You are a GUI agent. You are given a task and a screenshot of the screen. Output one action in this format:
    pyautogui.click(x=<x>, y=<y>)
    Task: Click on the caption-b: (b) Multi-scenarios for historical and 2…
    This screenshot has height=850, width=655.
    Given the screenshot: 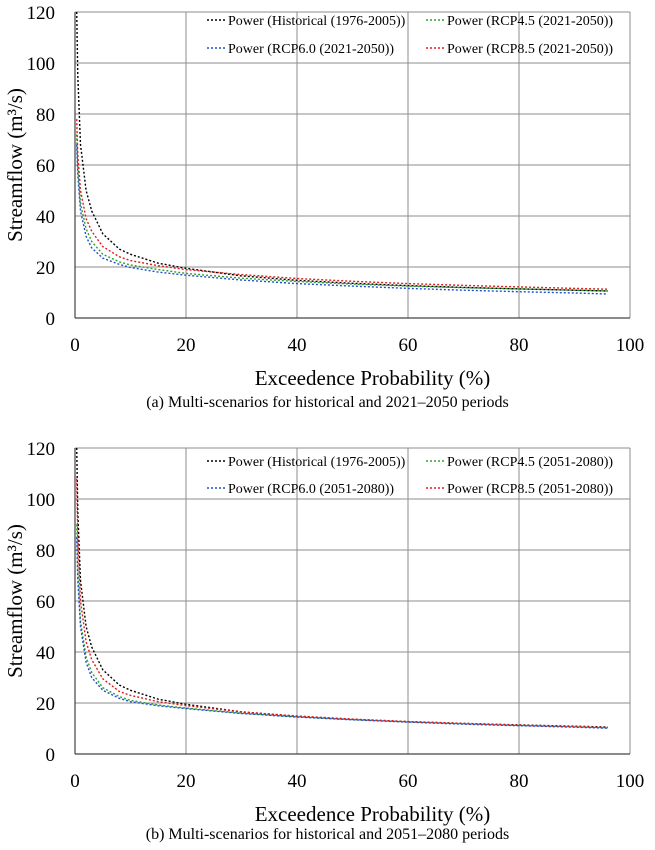 What is the action you would take?
    pyautogui.click(x=327, y=834)
    